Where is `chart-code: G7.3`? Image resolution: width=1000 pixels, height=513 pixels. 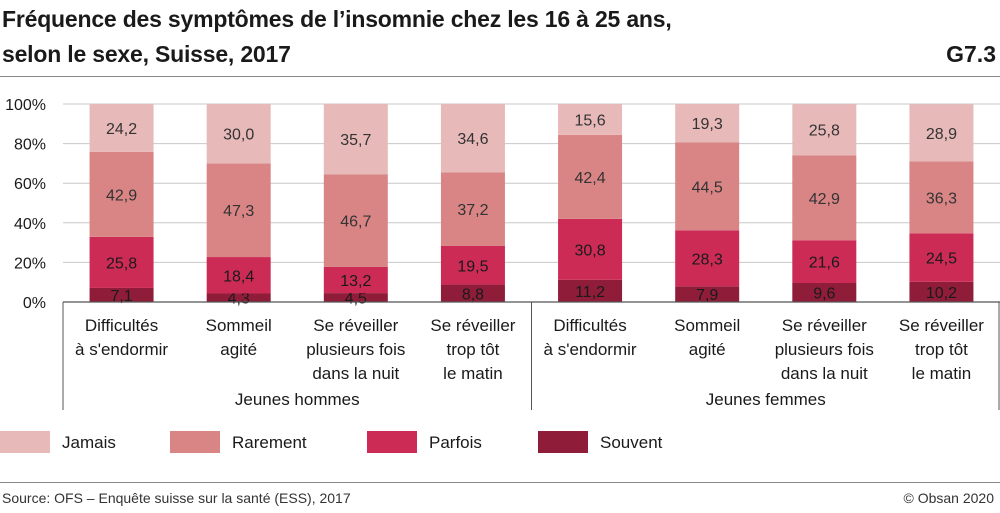 chart-code: G7.3 is located at coordinates (971, 54).